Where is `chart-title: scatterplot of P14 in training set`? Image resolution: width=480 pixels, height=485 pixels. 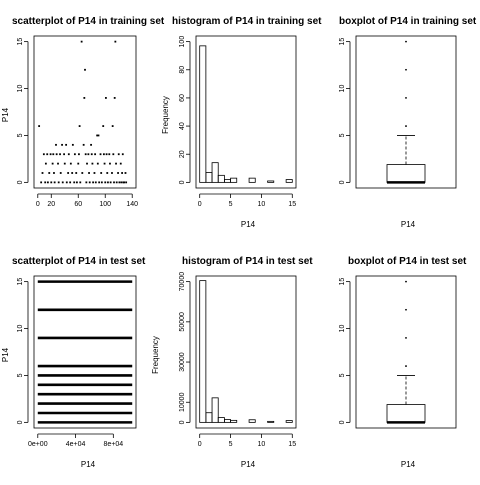
chart-title: scatterplot of P14 in training set is located at coordinates (88, 21).